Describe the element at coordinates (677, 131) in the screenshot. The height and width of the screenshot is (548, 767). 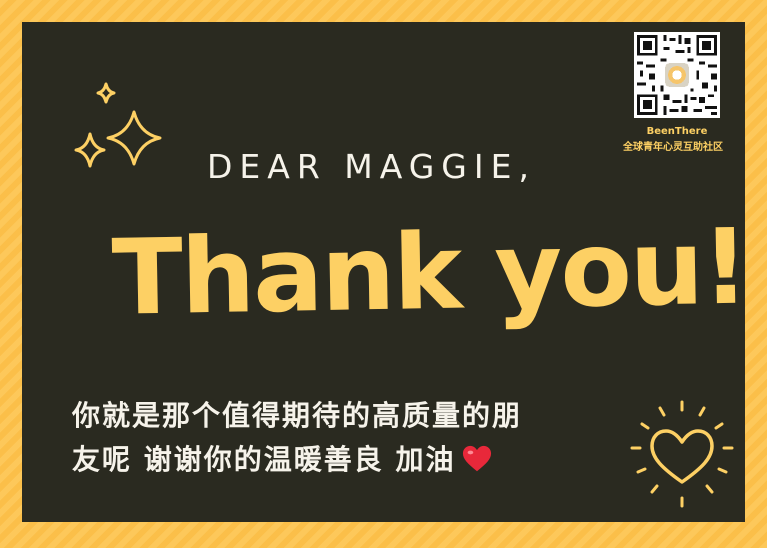
I see `brand-name: BeenThere` at that location.